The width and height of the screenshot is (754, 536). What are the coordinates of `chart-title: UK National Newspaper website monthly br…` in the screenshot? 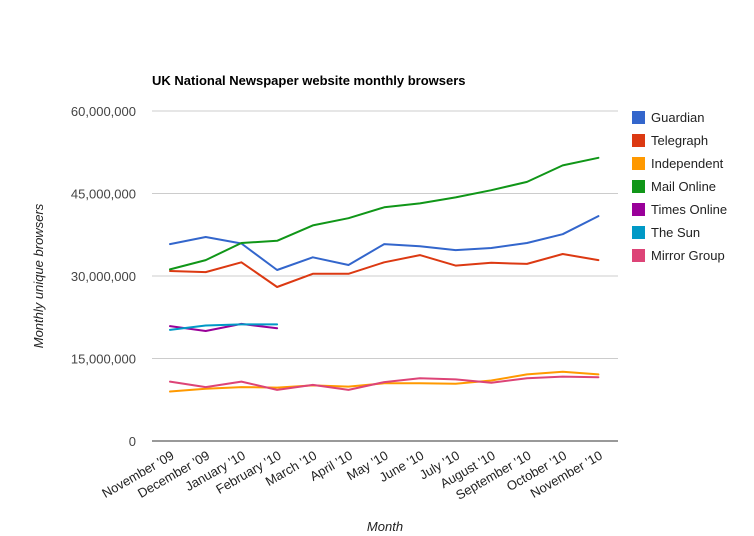 It's located at (309, 80).